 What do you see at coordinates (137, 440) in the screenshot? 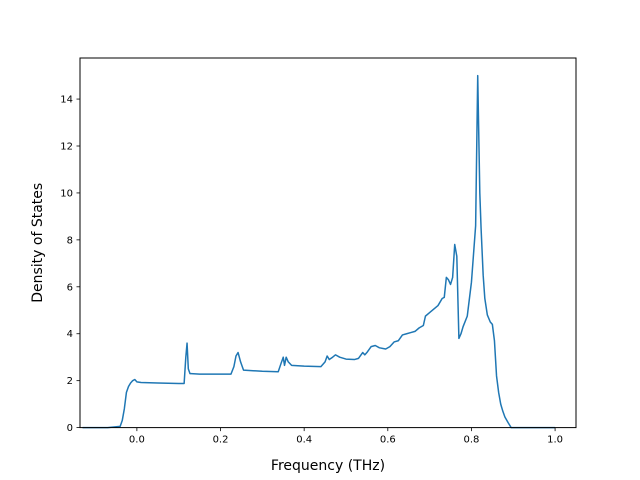
I see `x-tick-label: 0.0` at bounding box center [137, 440].